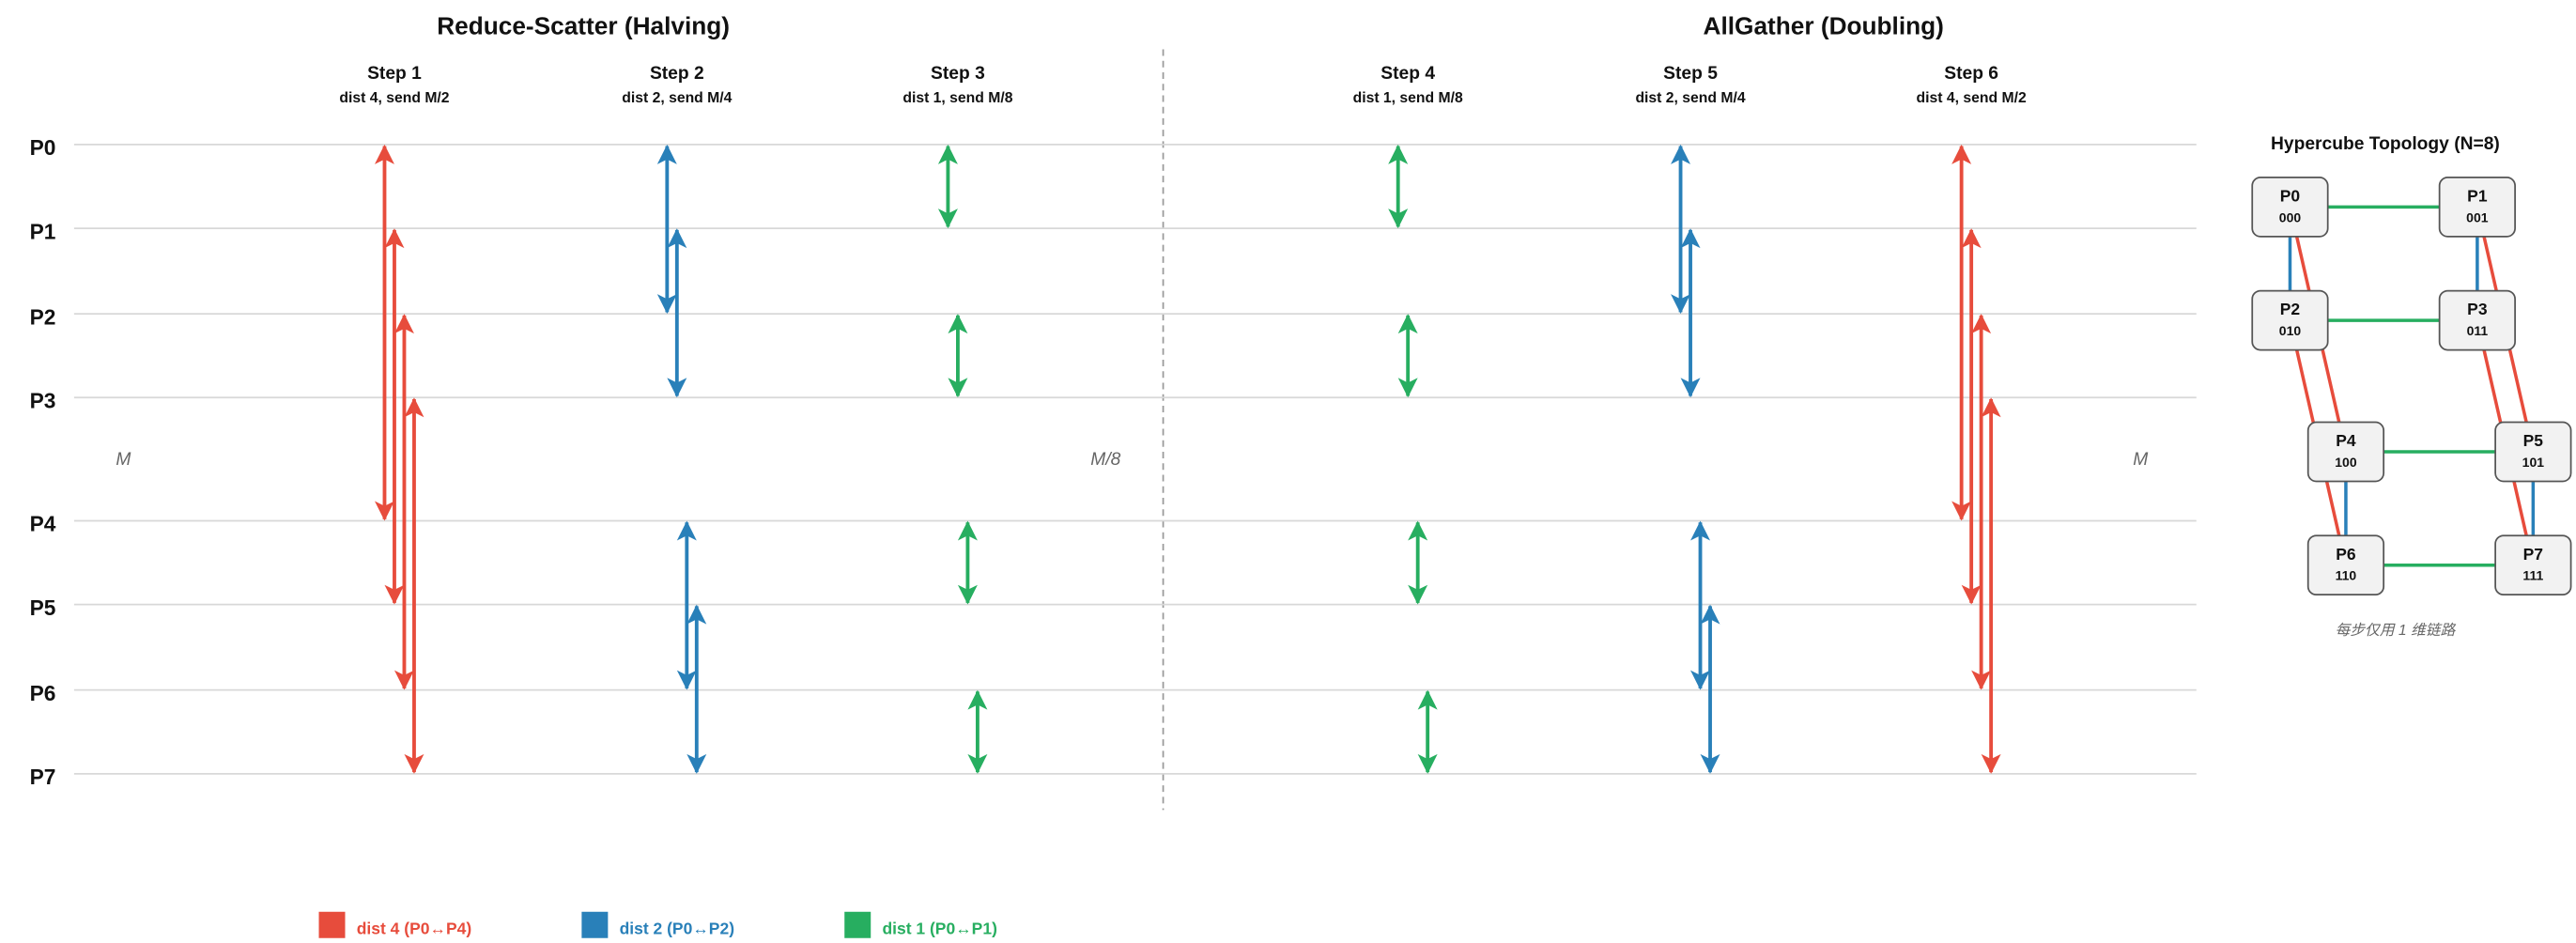 This screenshot has width=2576, height=943. What do you see at coordinates (2290, 217) in the screenshot?
I see `node-bits: 000` at bounding box center [2290, 217].